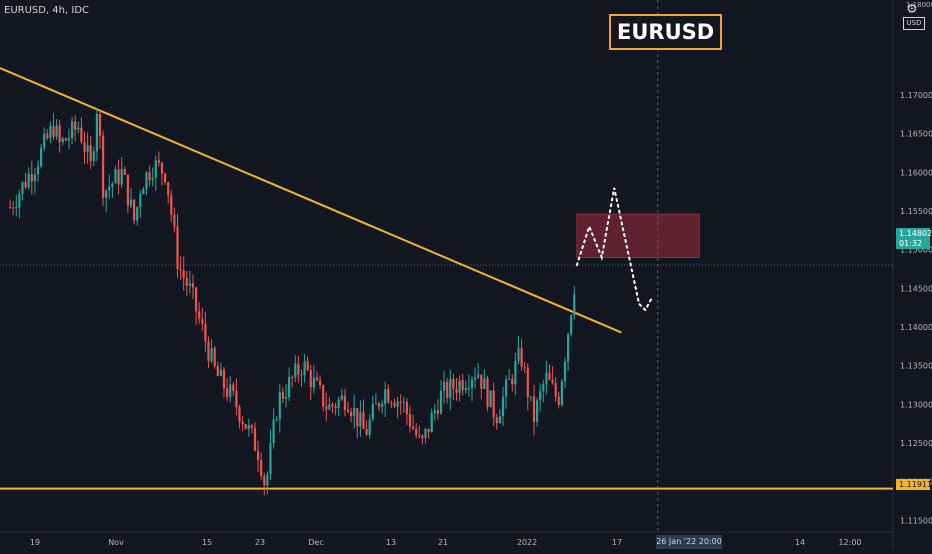  Describe the element at coordinates (912, 9) in the screenshot. I see `gear-icon: ⚙` at that location.